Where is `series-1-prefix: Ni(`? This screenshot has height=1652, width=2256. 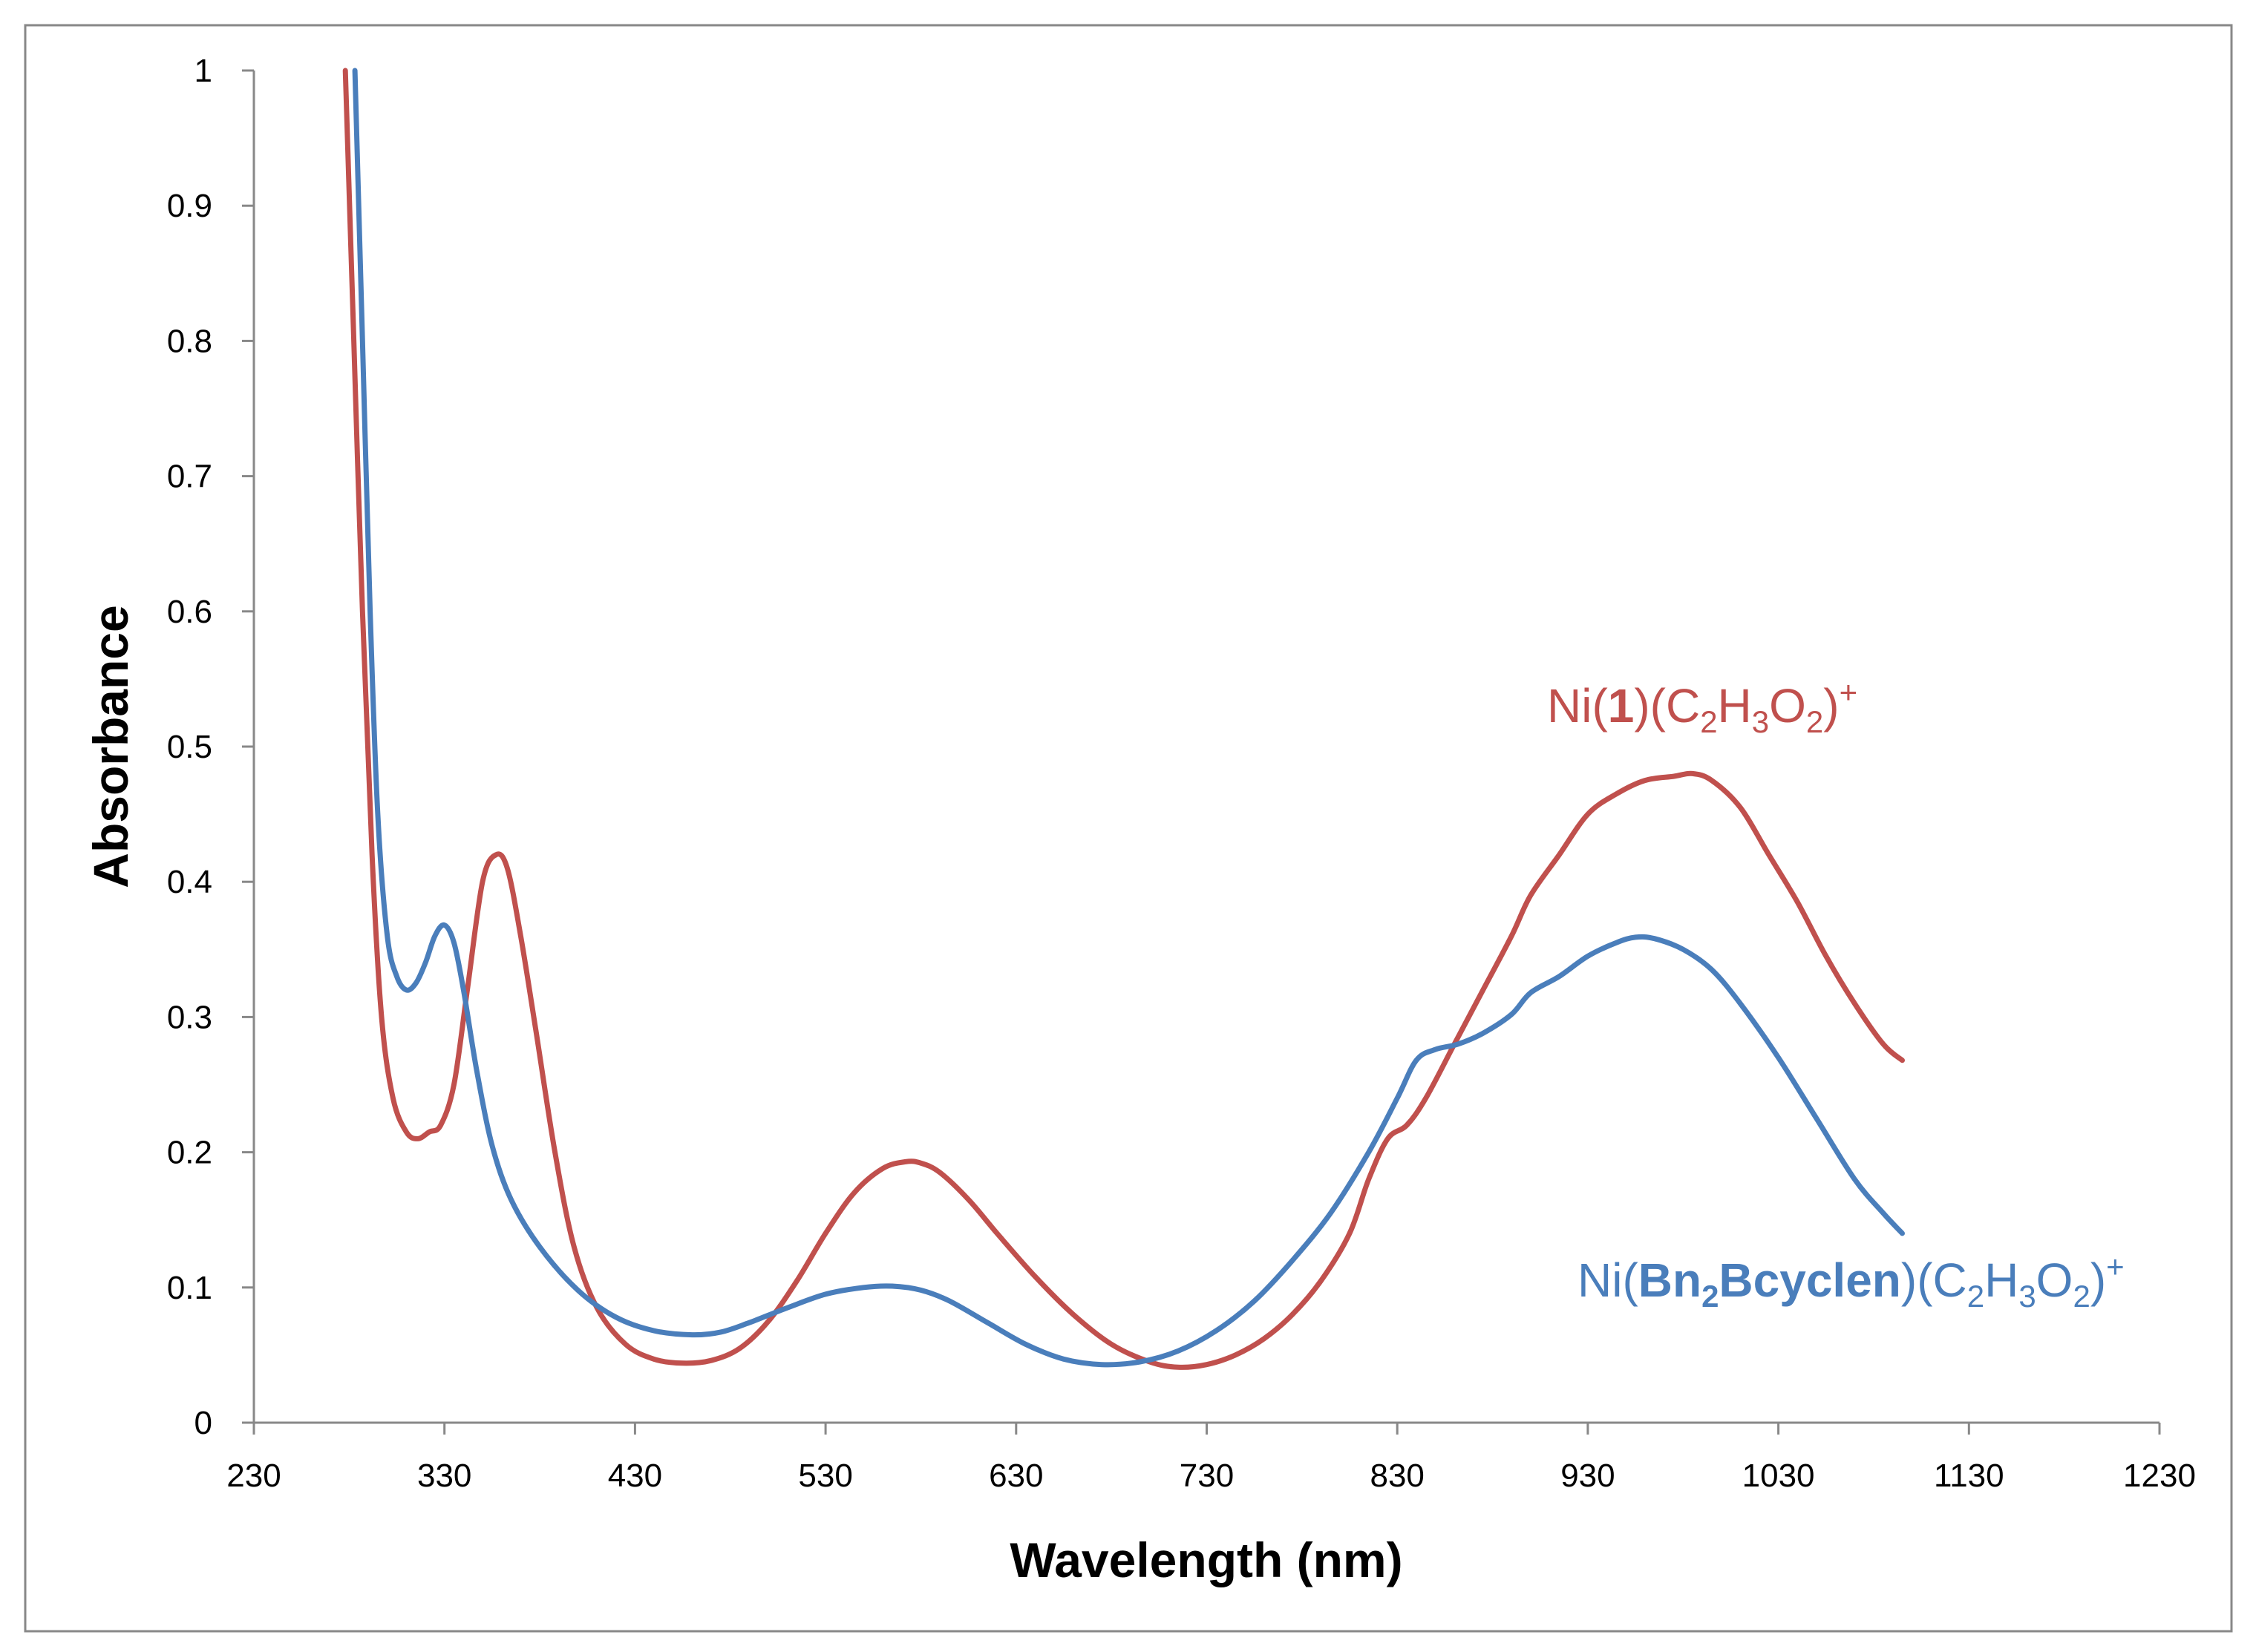
series-1-prefix: Ni( is located at coordinates (1577, 705).